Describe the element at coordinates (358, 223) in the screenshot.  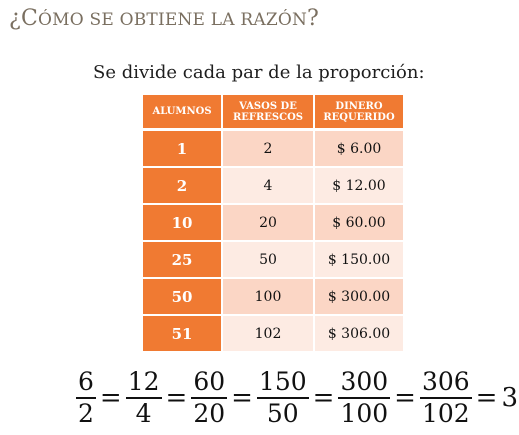
I see `cell-dinero: $ 60.00` at that location.